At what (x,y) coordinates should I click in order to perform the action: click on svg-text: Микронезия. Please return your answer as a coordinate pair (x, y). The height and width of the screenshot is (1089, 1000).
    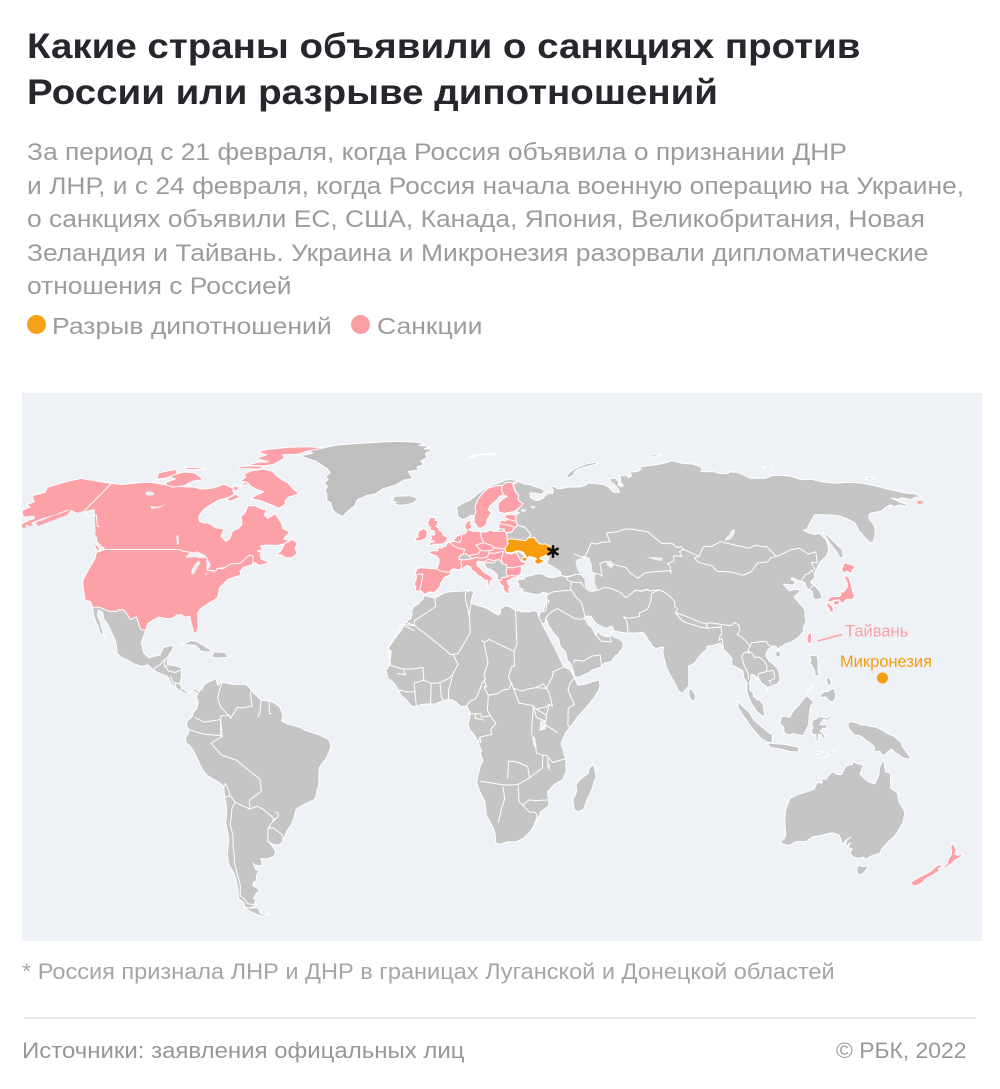
    Looking at the image, I should click on (886, 662).